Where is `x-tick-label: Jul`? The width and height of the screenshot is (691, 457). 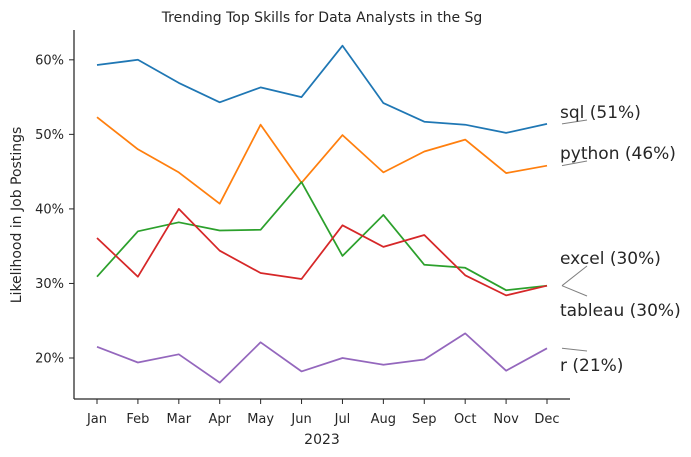
x-tick-label: Jul is located at coordinates (342, 419).